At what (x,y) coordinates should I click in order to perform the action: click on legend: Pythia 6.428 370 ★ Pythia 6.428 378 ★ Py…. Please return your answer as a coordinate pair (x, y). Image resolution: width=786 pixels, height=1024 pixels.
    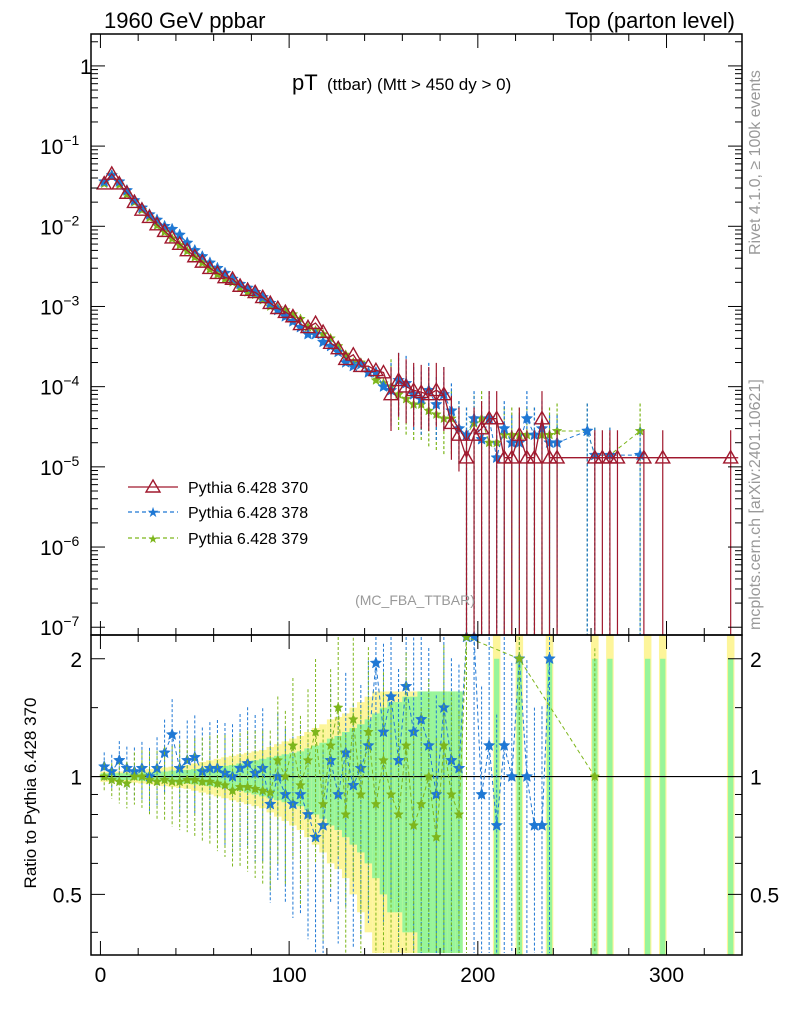
    Looking at the image, I should click on (218, 513).